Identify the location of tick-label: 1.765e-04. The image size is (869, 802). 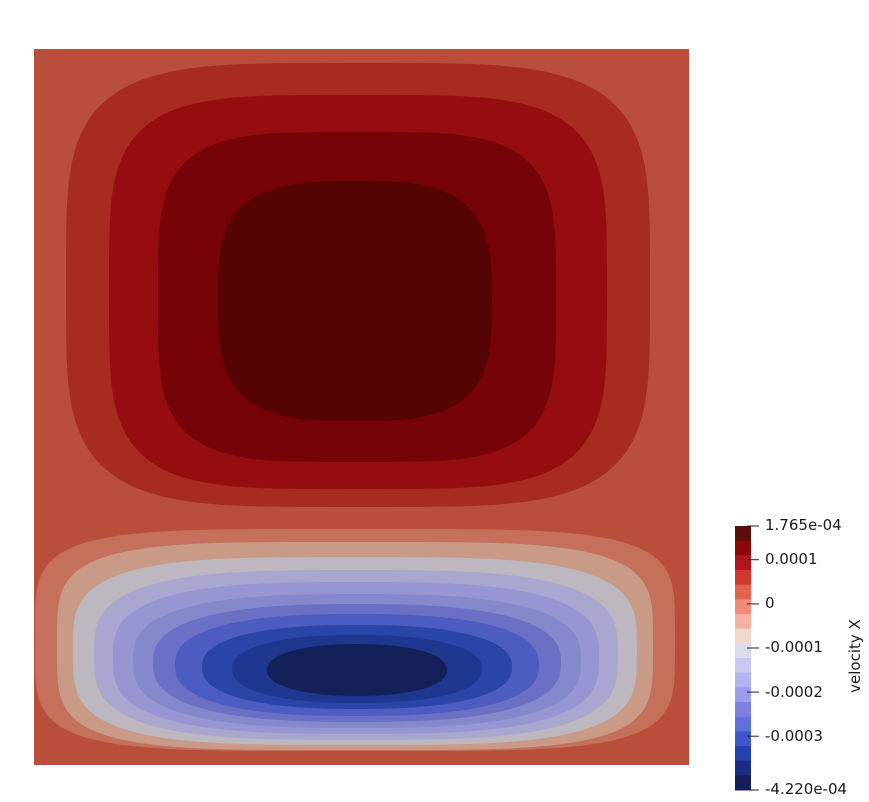
(803, 525).